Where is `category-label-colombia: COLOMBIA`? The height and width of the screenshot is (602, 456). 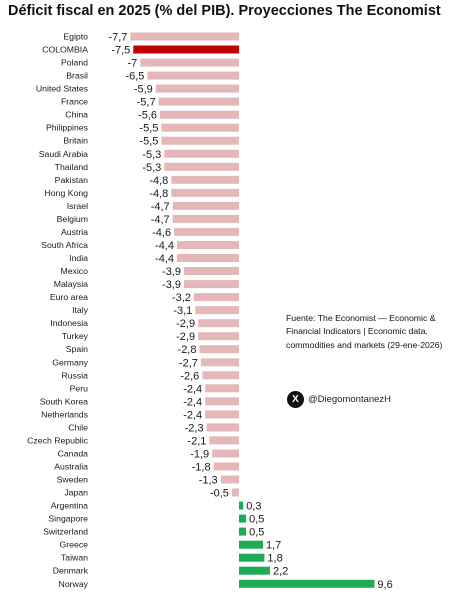
category-label-colombia: COLOMBIA is located at coordinates (65, 50).